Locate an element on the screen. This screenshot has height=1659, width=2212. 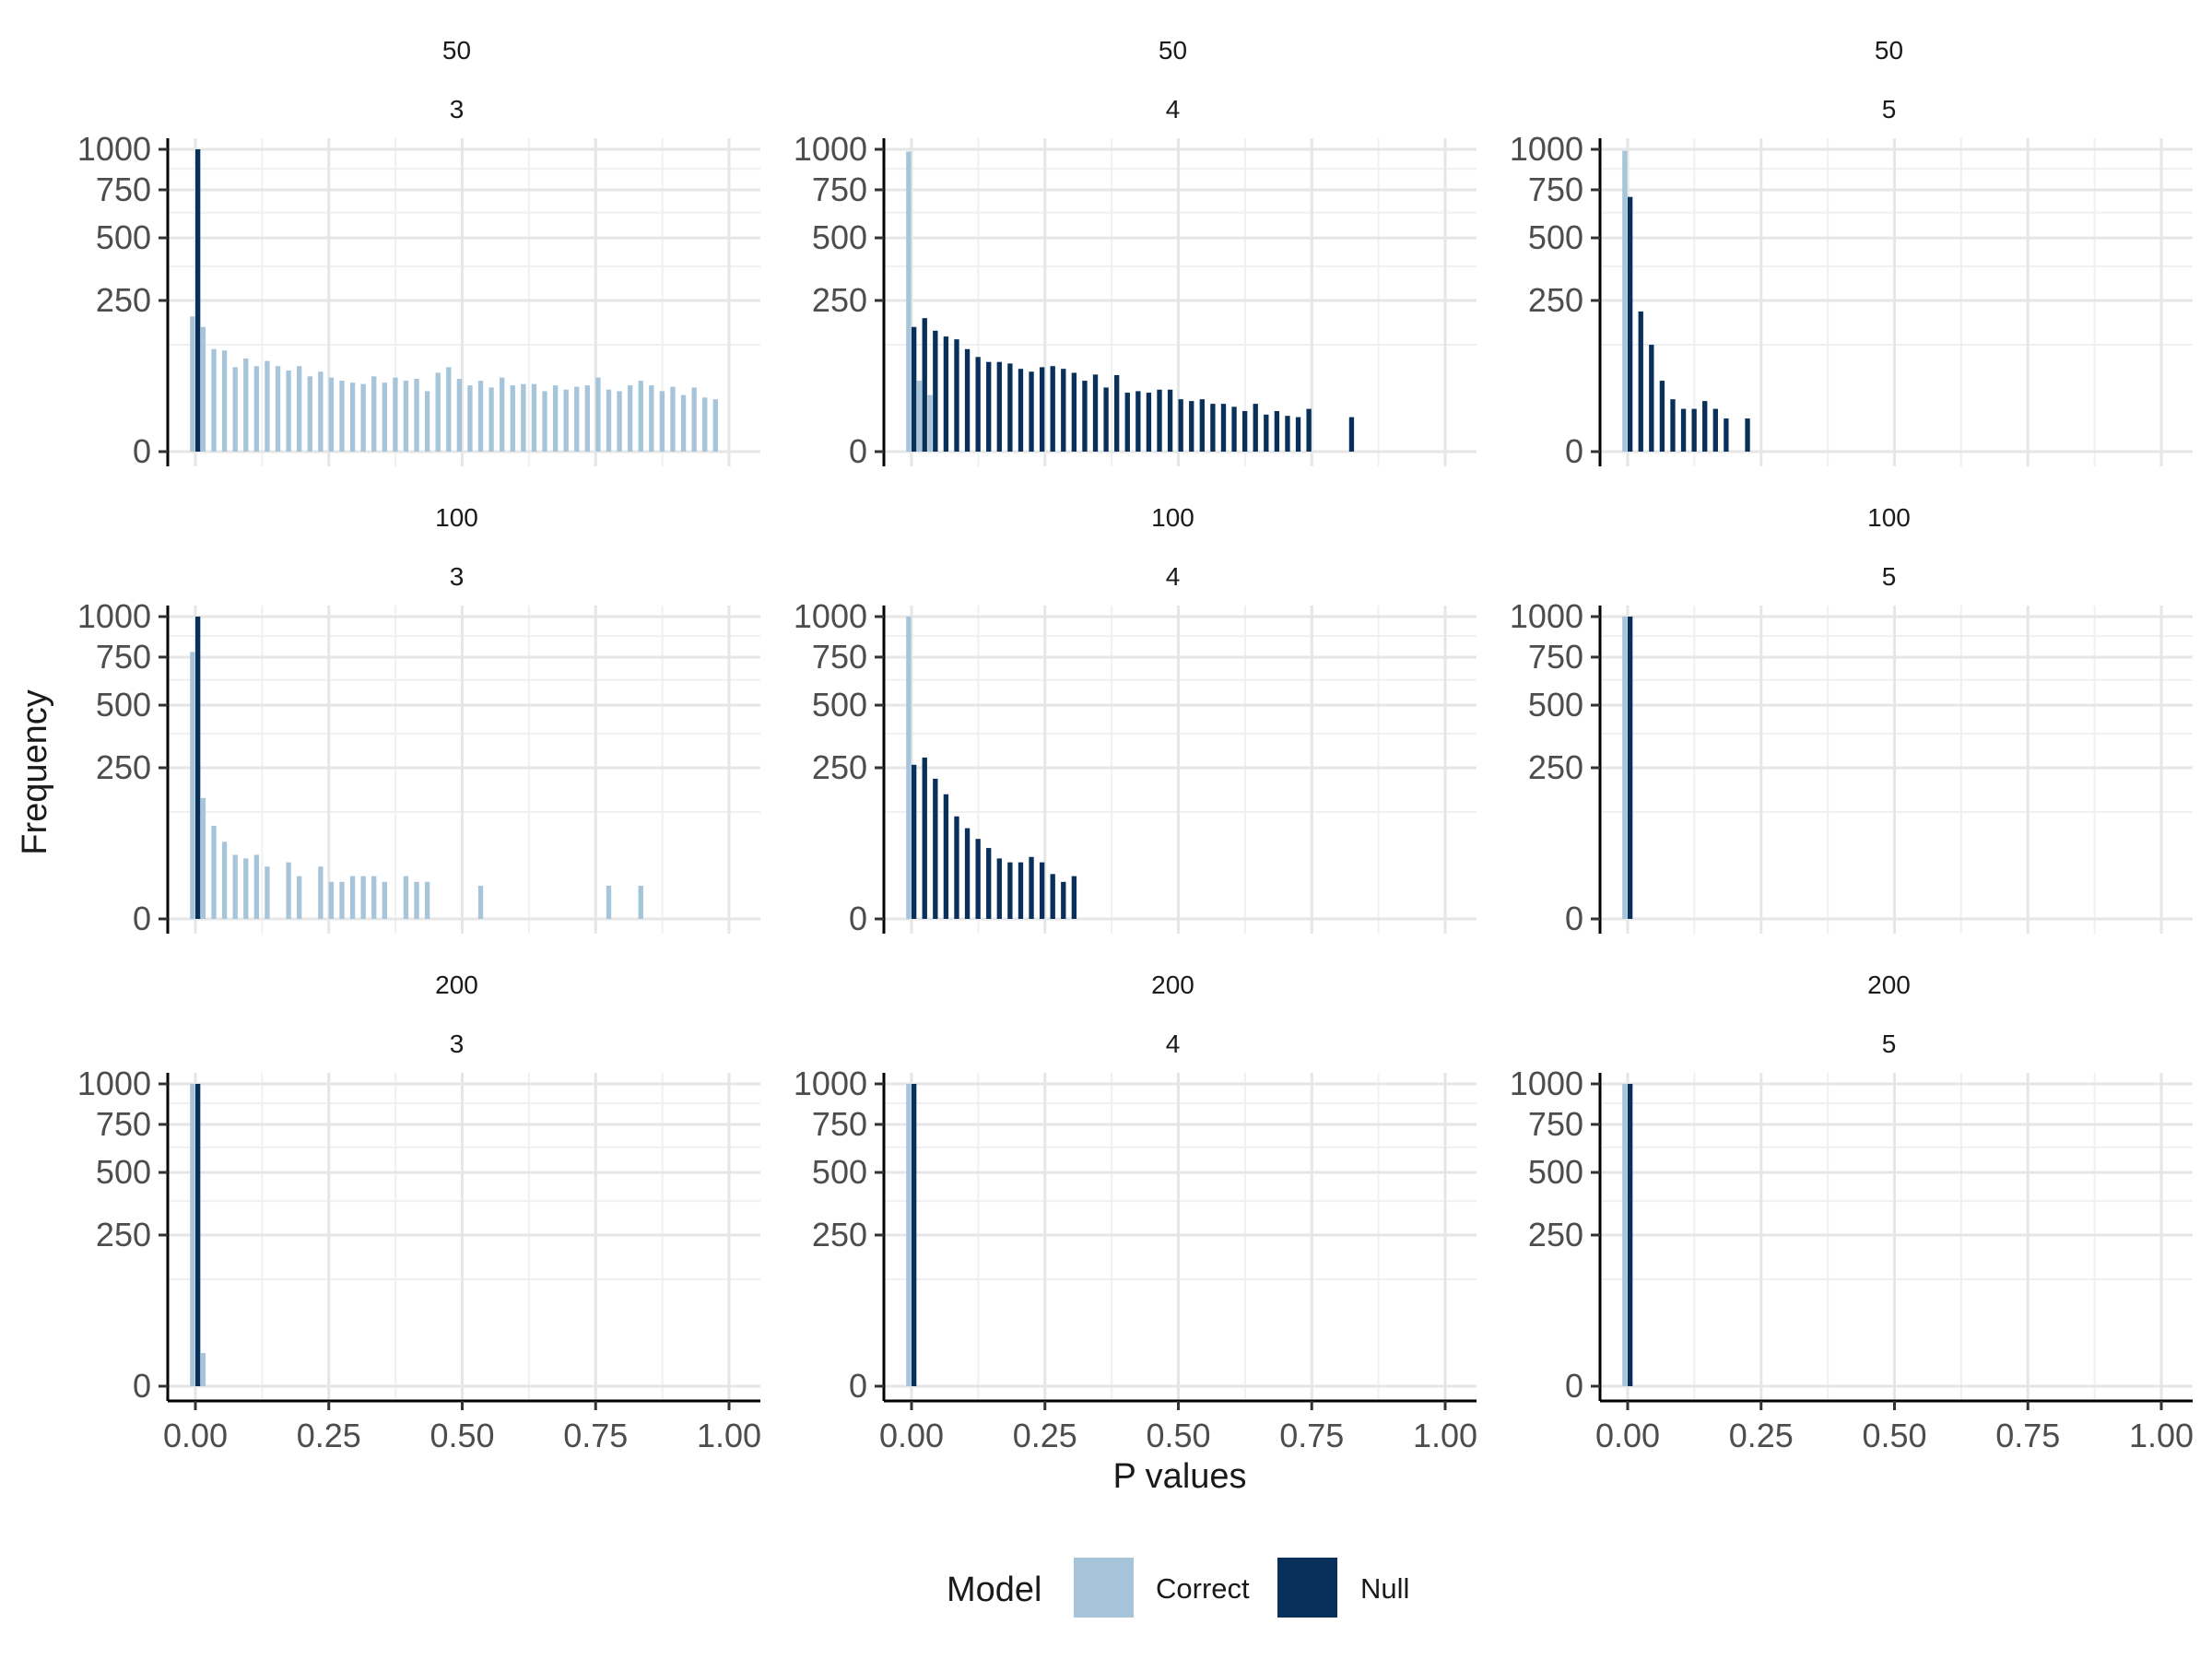
facet-strip-col-label: 5 is located at coordinates (1889, 576).